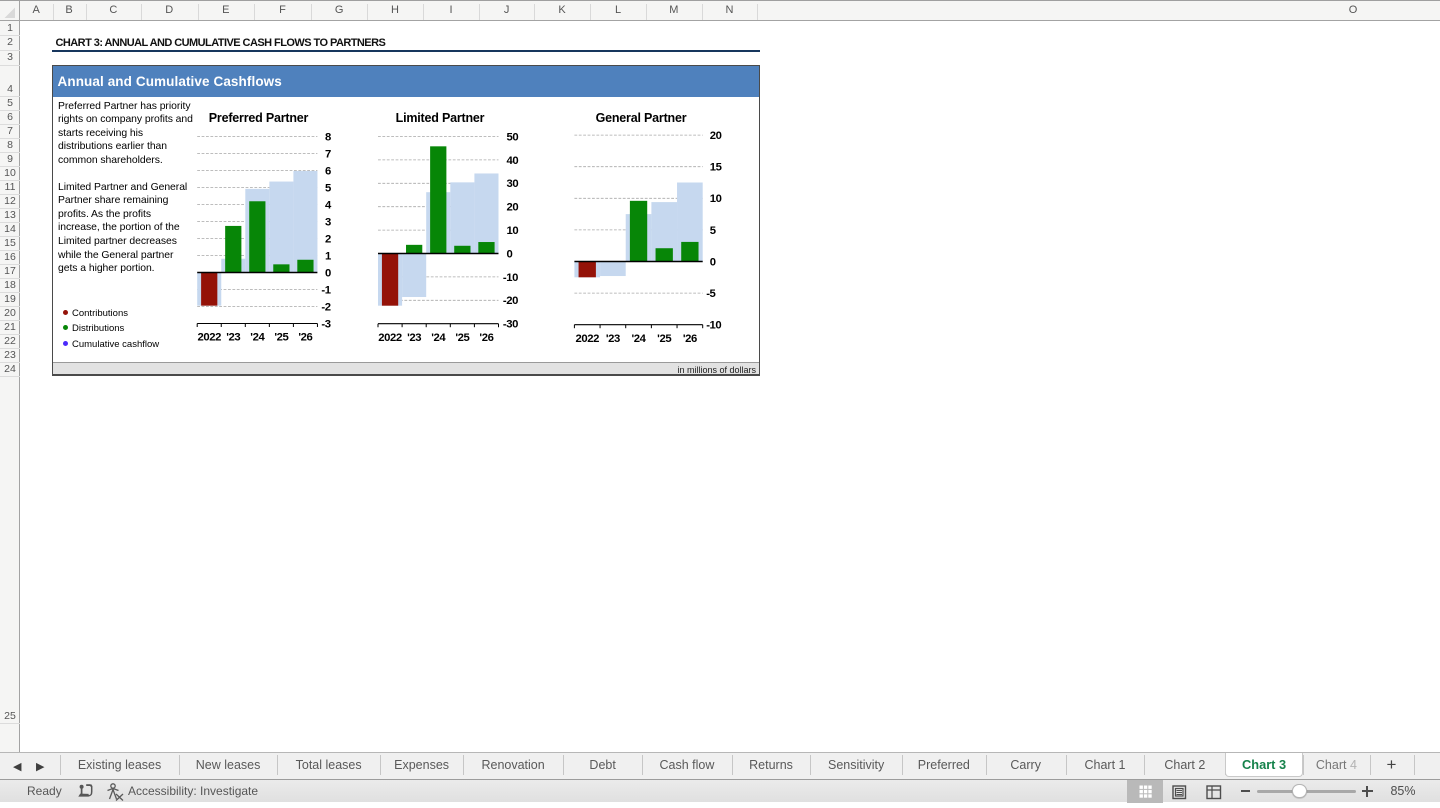 The width and height of the screenshot is (1440, 808). I want to click on svg-text: -3, so click(325, 324).